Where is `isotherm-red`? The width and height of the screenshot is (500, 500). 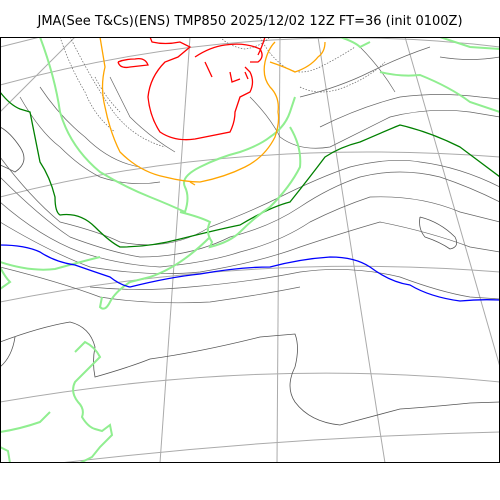
isotherm-red is located at coordinates (191, 89).